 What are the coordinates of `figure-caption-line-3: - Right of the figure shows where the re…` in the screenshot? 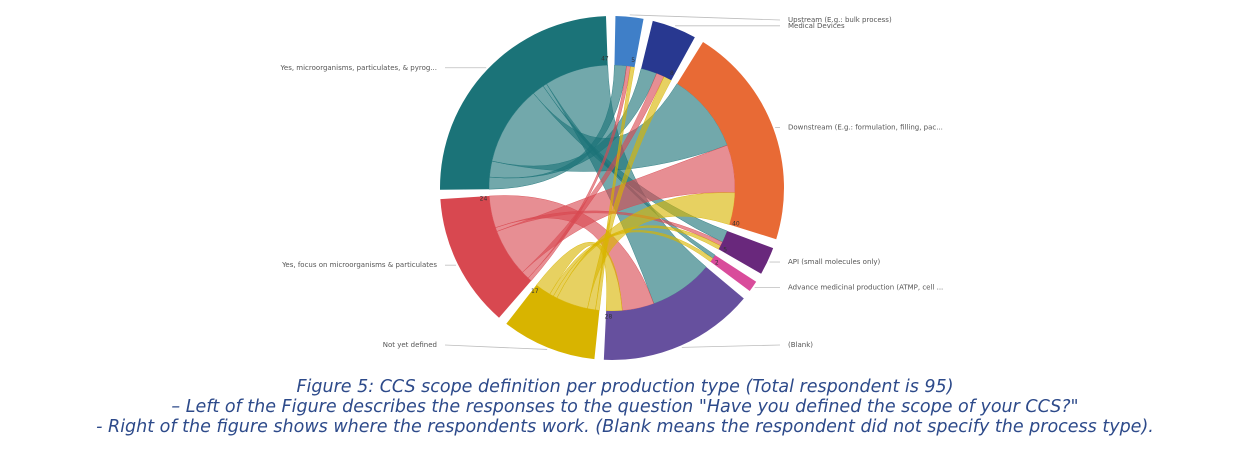 It's located at (625, 427).